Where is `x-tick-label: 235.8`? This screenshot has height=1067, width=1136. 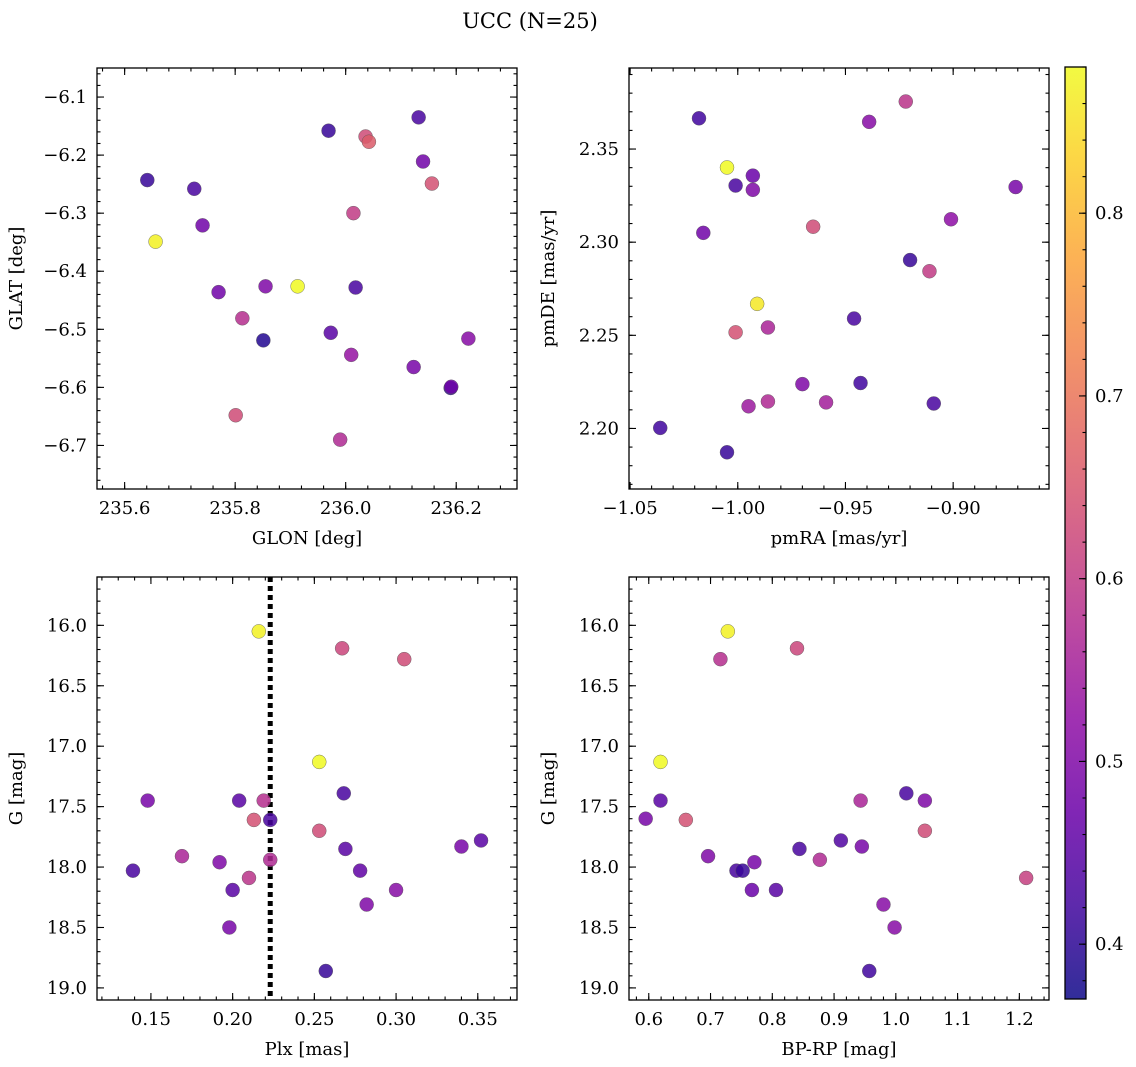 x-tick-label: 235.8 is located at coordinates (235, 508).